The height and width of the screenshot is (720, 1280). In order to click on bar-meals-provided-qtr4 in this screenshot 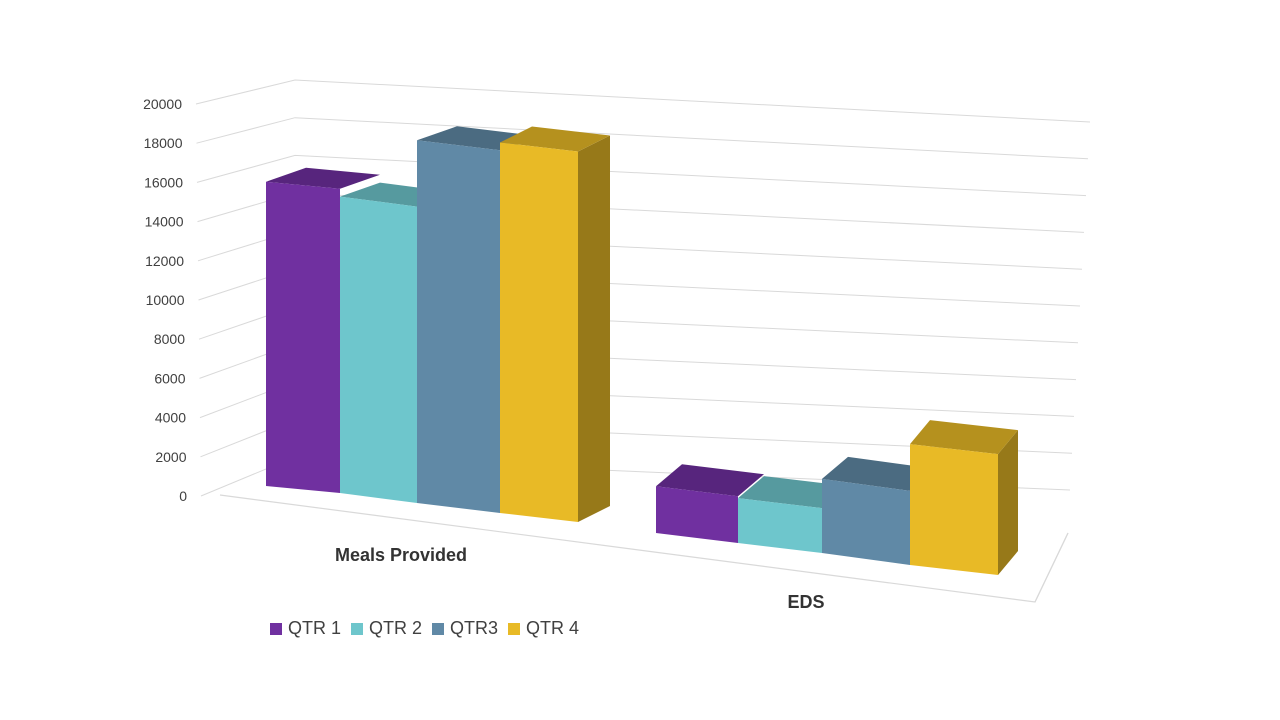, I will do `click(555, 324)`.